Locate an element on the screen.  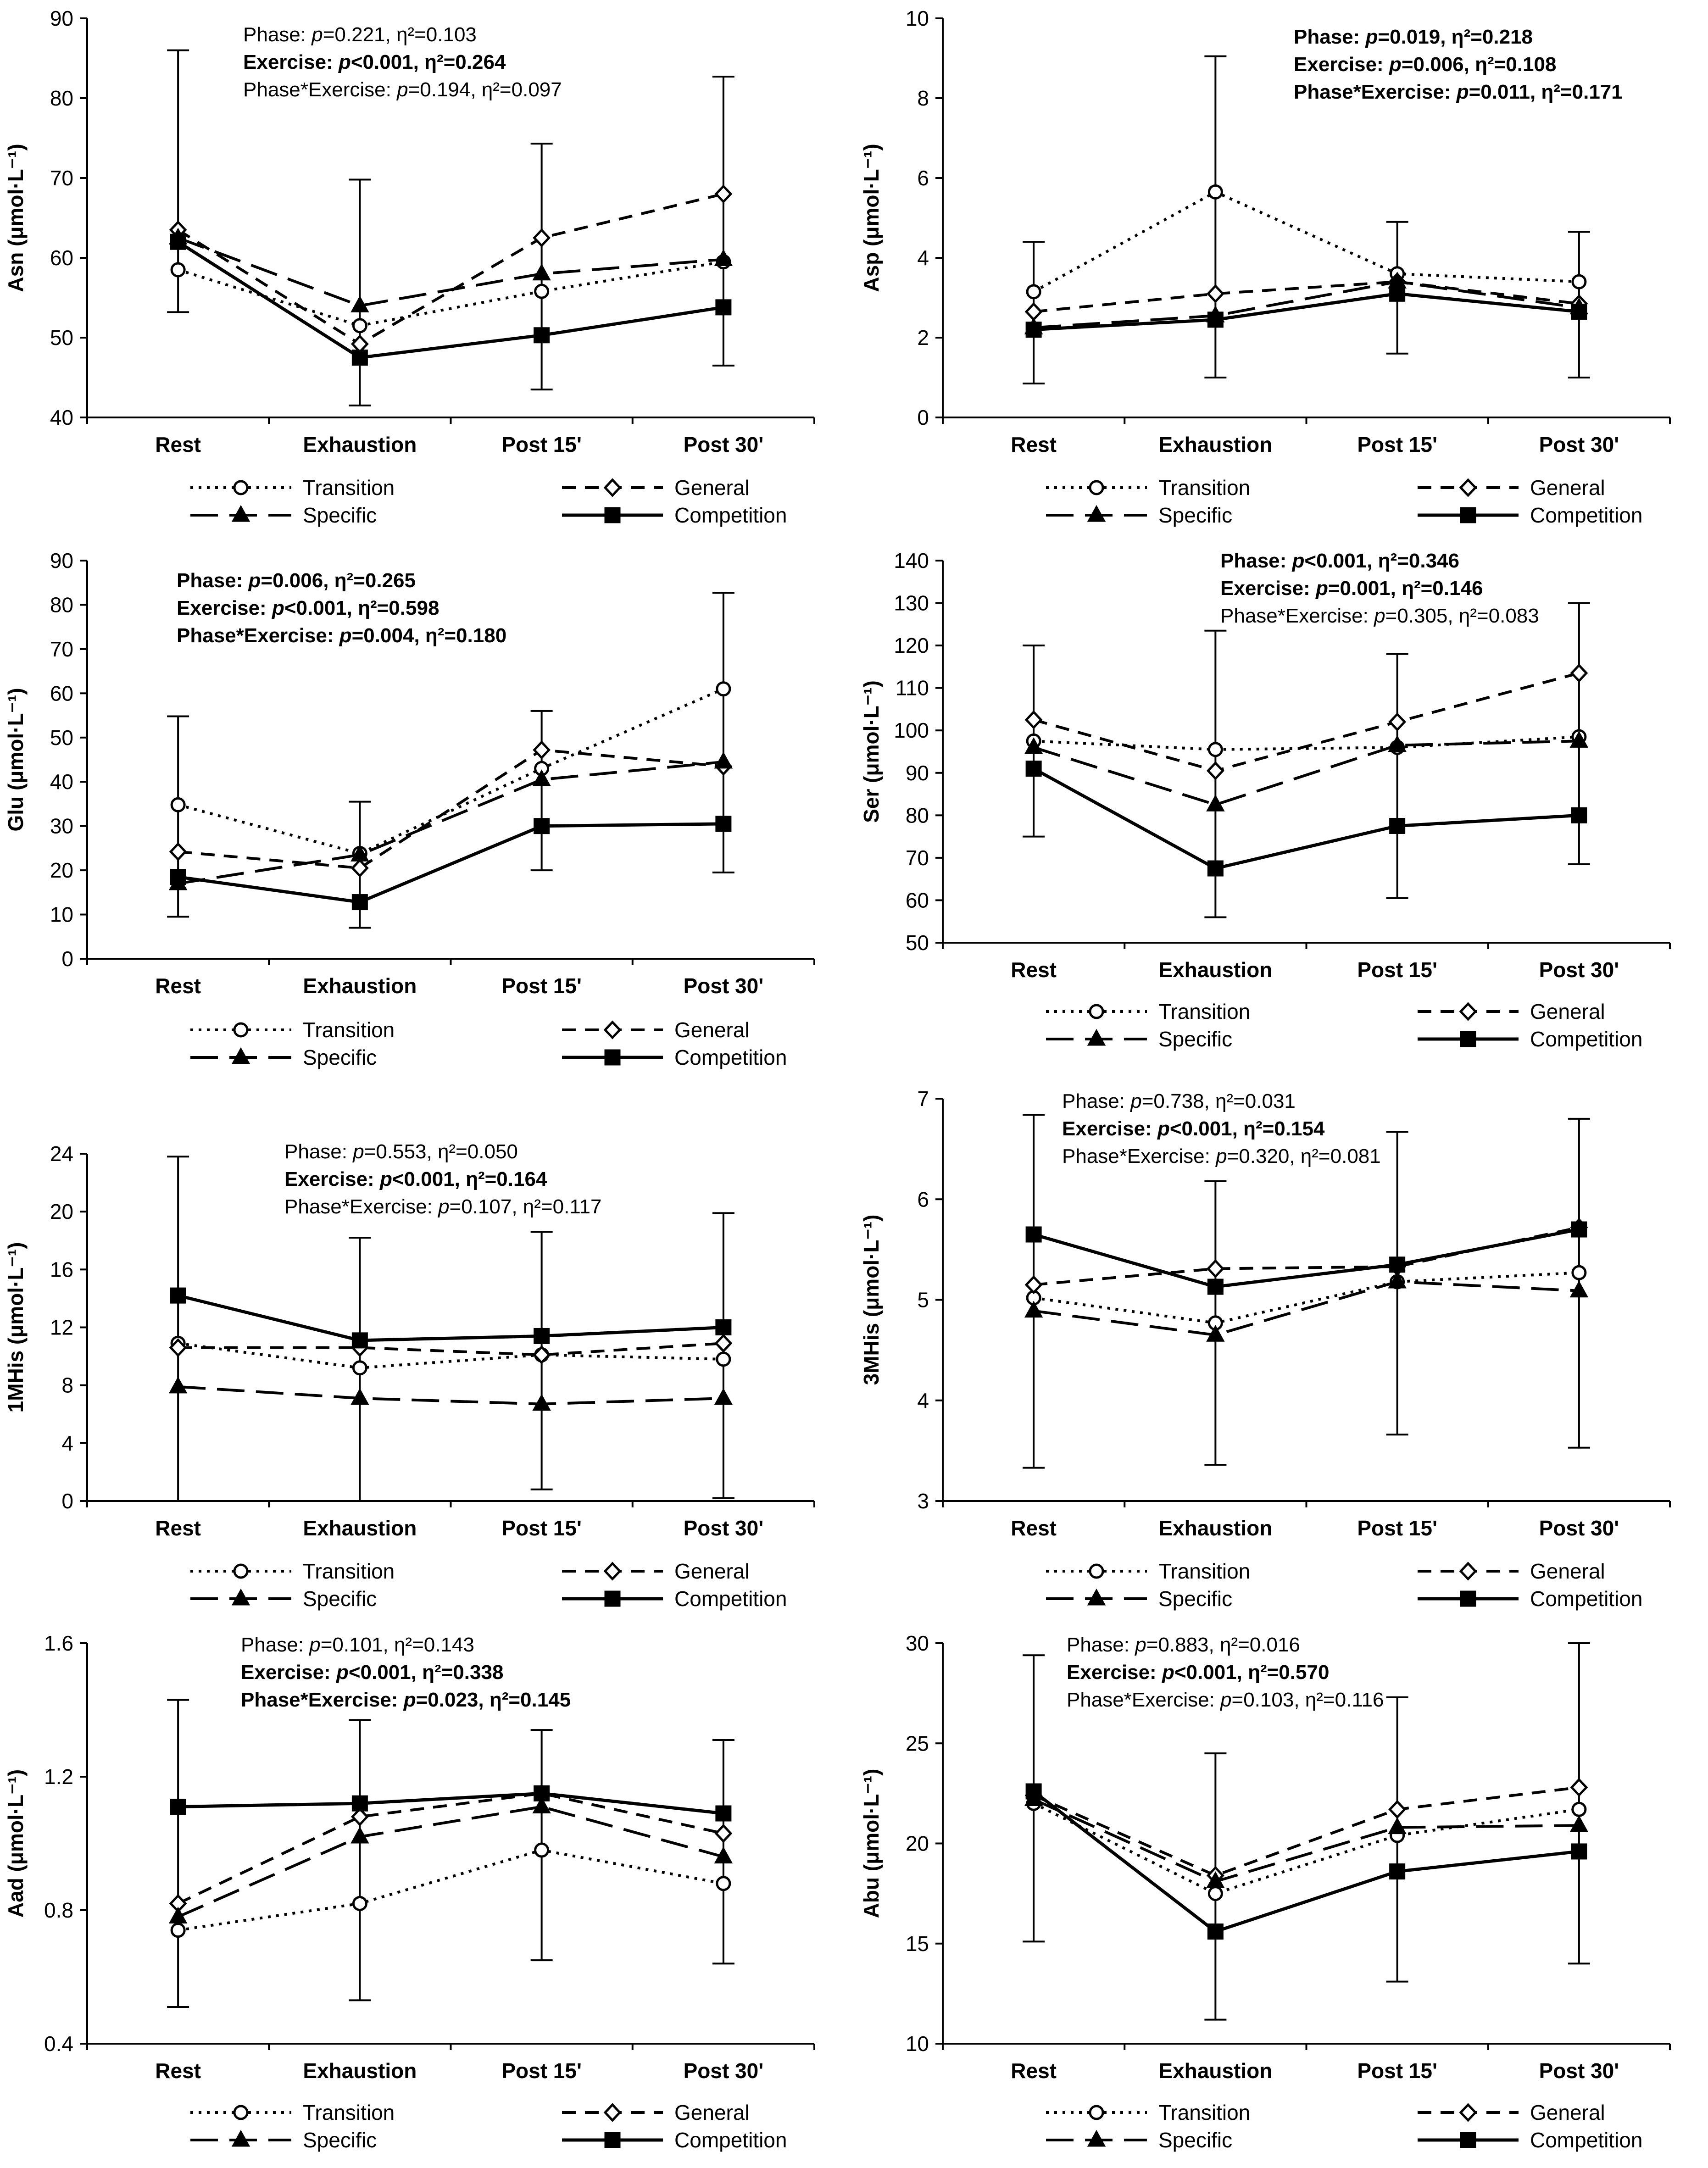
y-tick-label: 10 is located at coordinates (917, 18).